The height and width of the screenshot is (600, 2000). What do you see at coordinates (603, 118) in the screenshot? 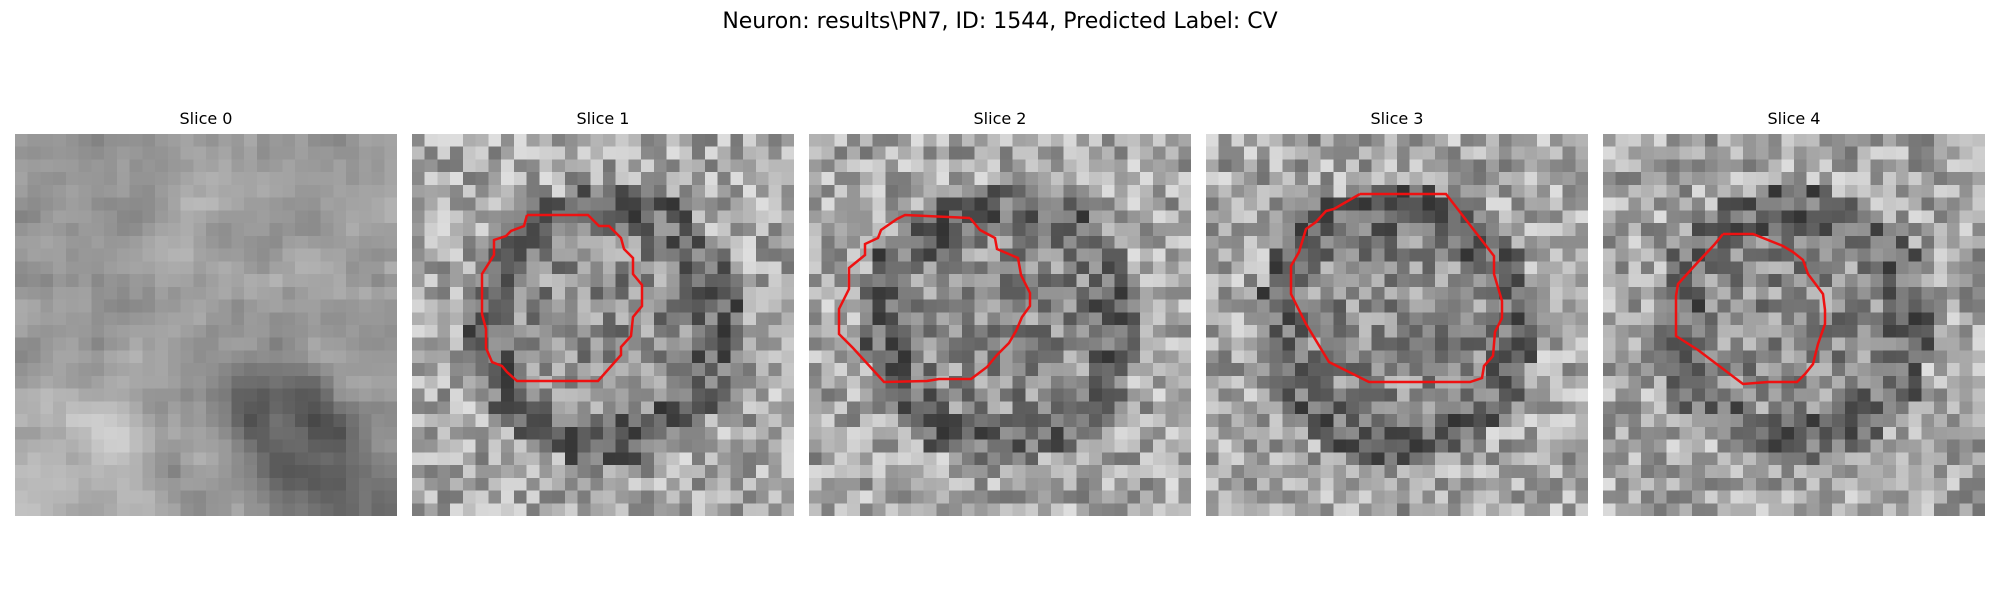
I see `slice-title: Slice 1` at bounding box center [603, 118].